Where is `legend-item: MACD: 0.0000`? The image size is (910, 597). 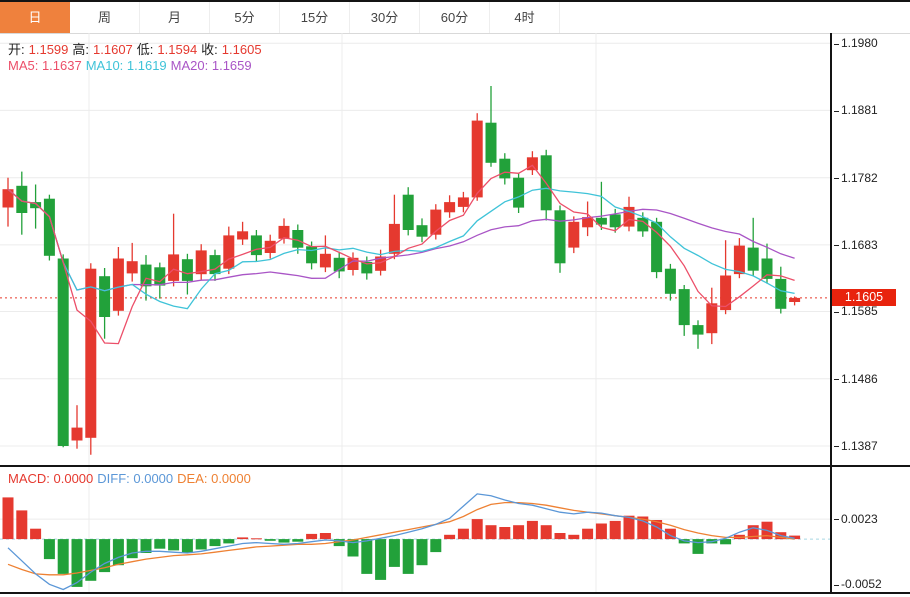
legend-item: MACD: 0.0000 is located at coordinates (51, 478).